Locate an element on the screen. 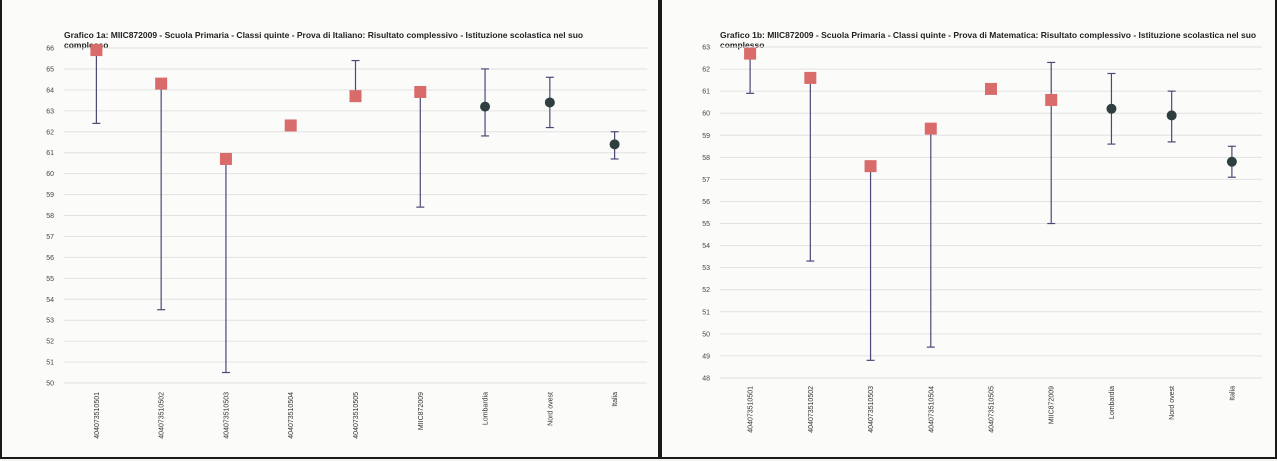 The image size is (1277, 461). y-tick-label: 66 is located at coordinates (50, 49).